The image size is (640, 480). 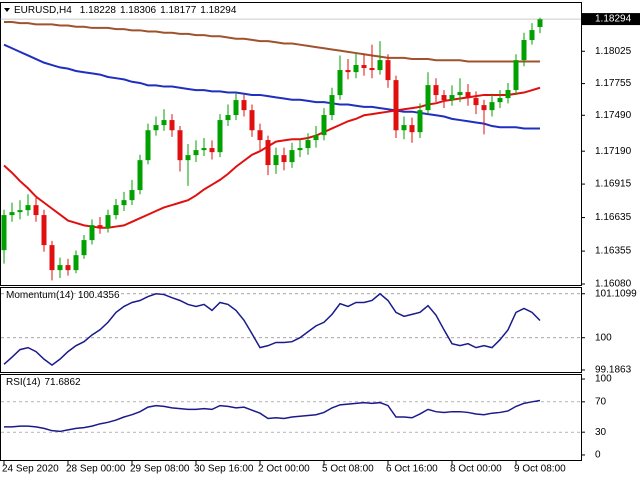 What do you see at coordinates (160, 469) in the screenshot?
I see `x-tick-label: 29 Sep 08:00` at bounding box center [160, 469].